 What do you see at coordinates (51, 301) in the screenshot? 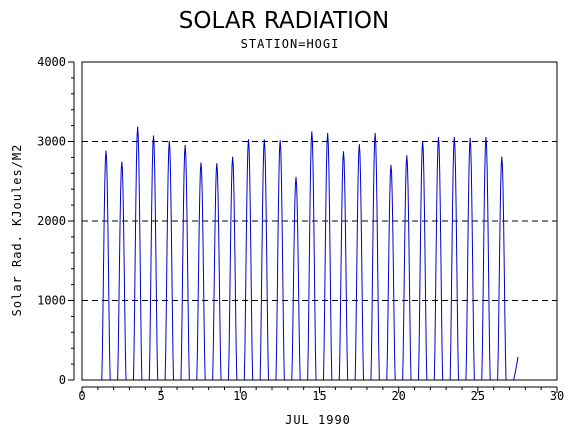
I see `y-tick-label: 1000` at bounding box center [51, 301].